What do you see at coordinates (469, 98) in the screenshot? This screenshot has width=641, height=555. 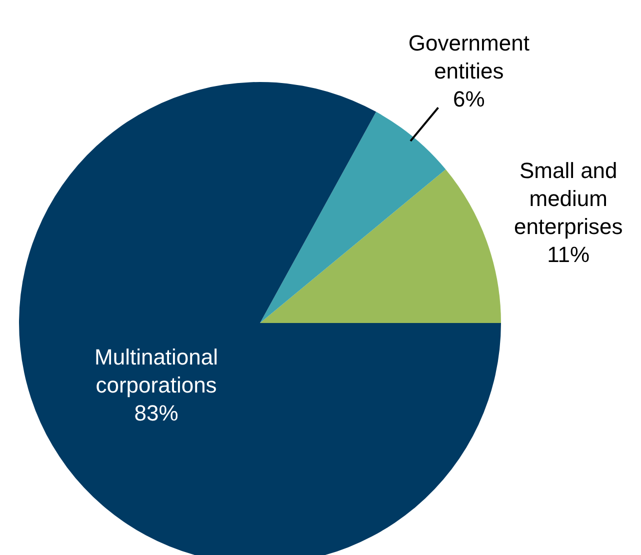 I see `data-label: 6%` at bounding box center [469, 98].